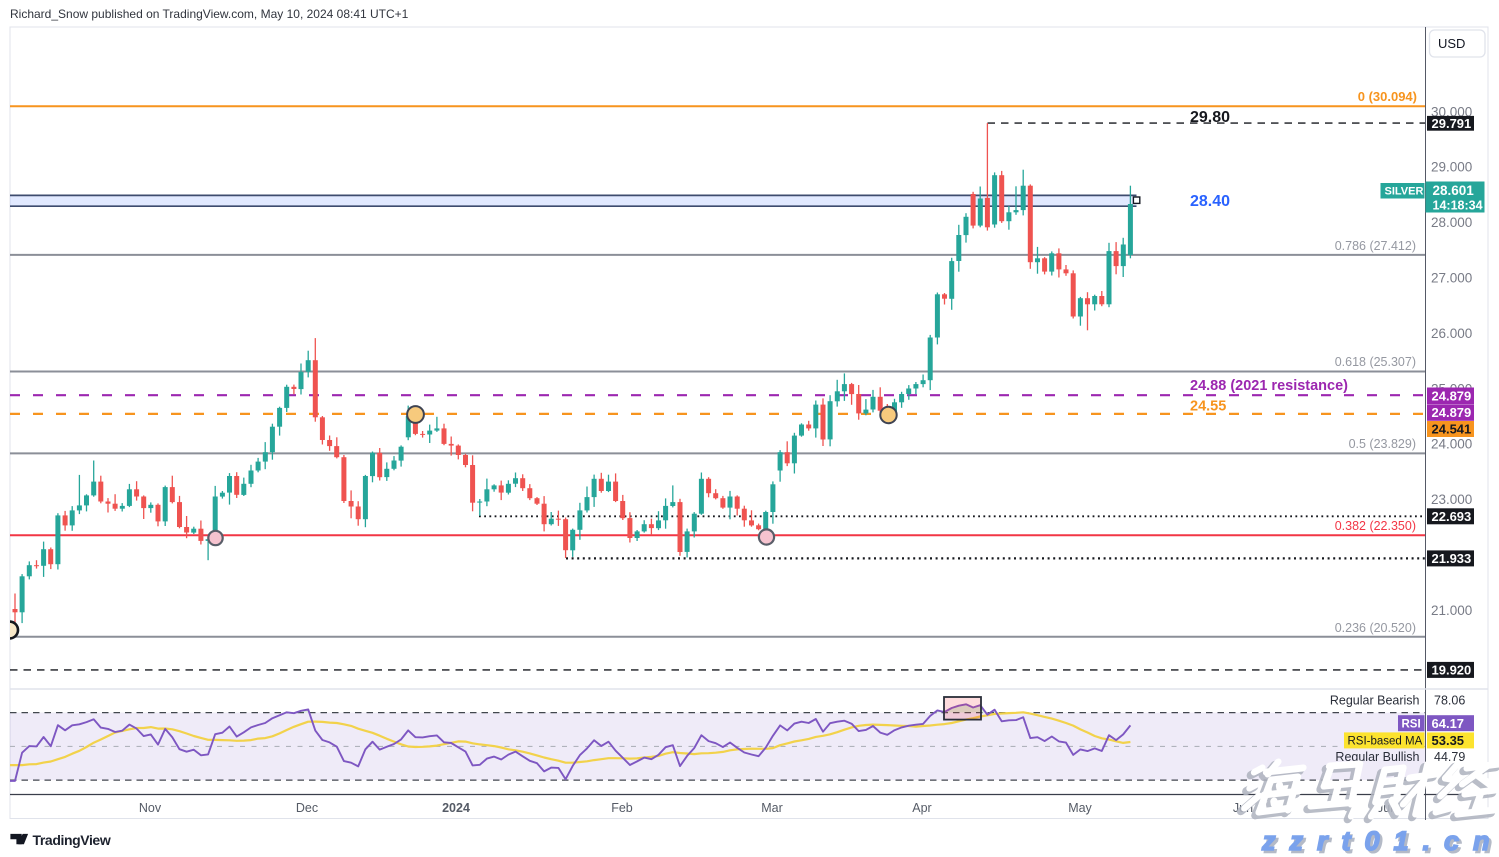 The image size is (1499, 857). Describe the element at coordinates (1451, 333) in the screenshot. I see `svg-text: 26.000` at that location.